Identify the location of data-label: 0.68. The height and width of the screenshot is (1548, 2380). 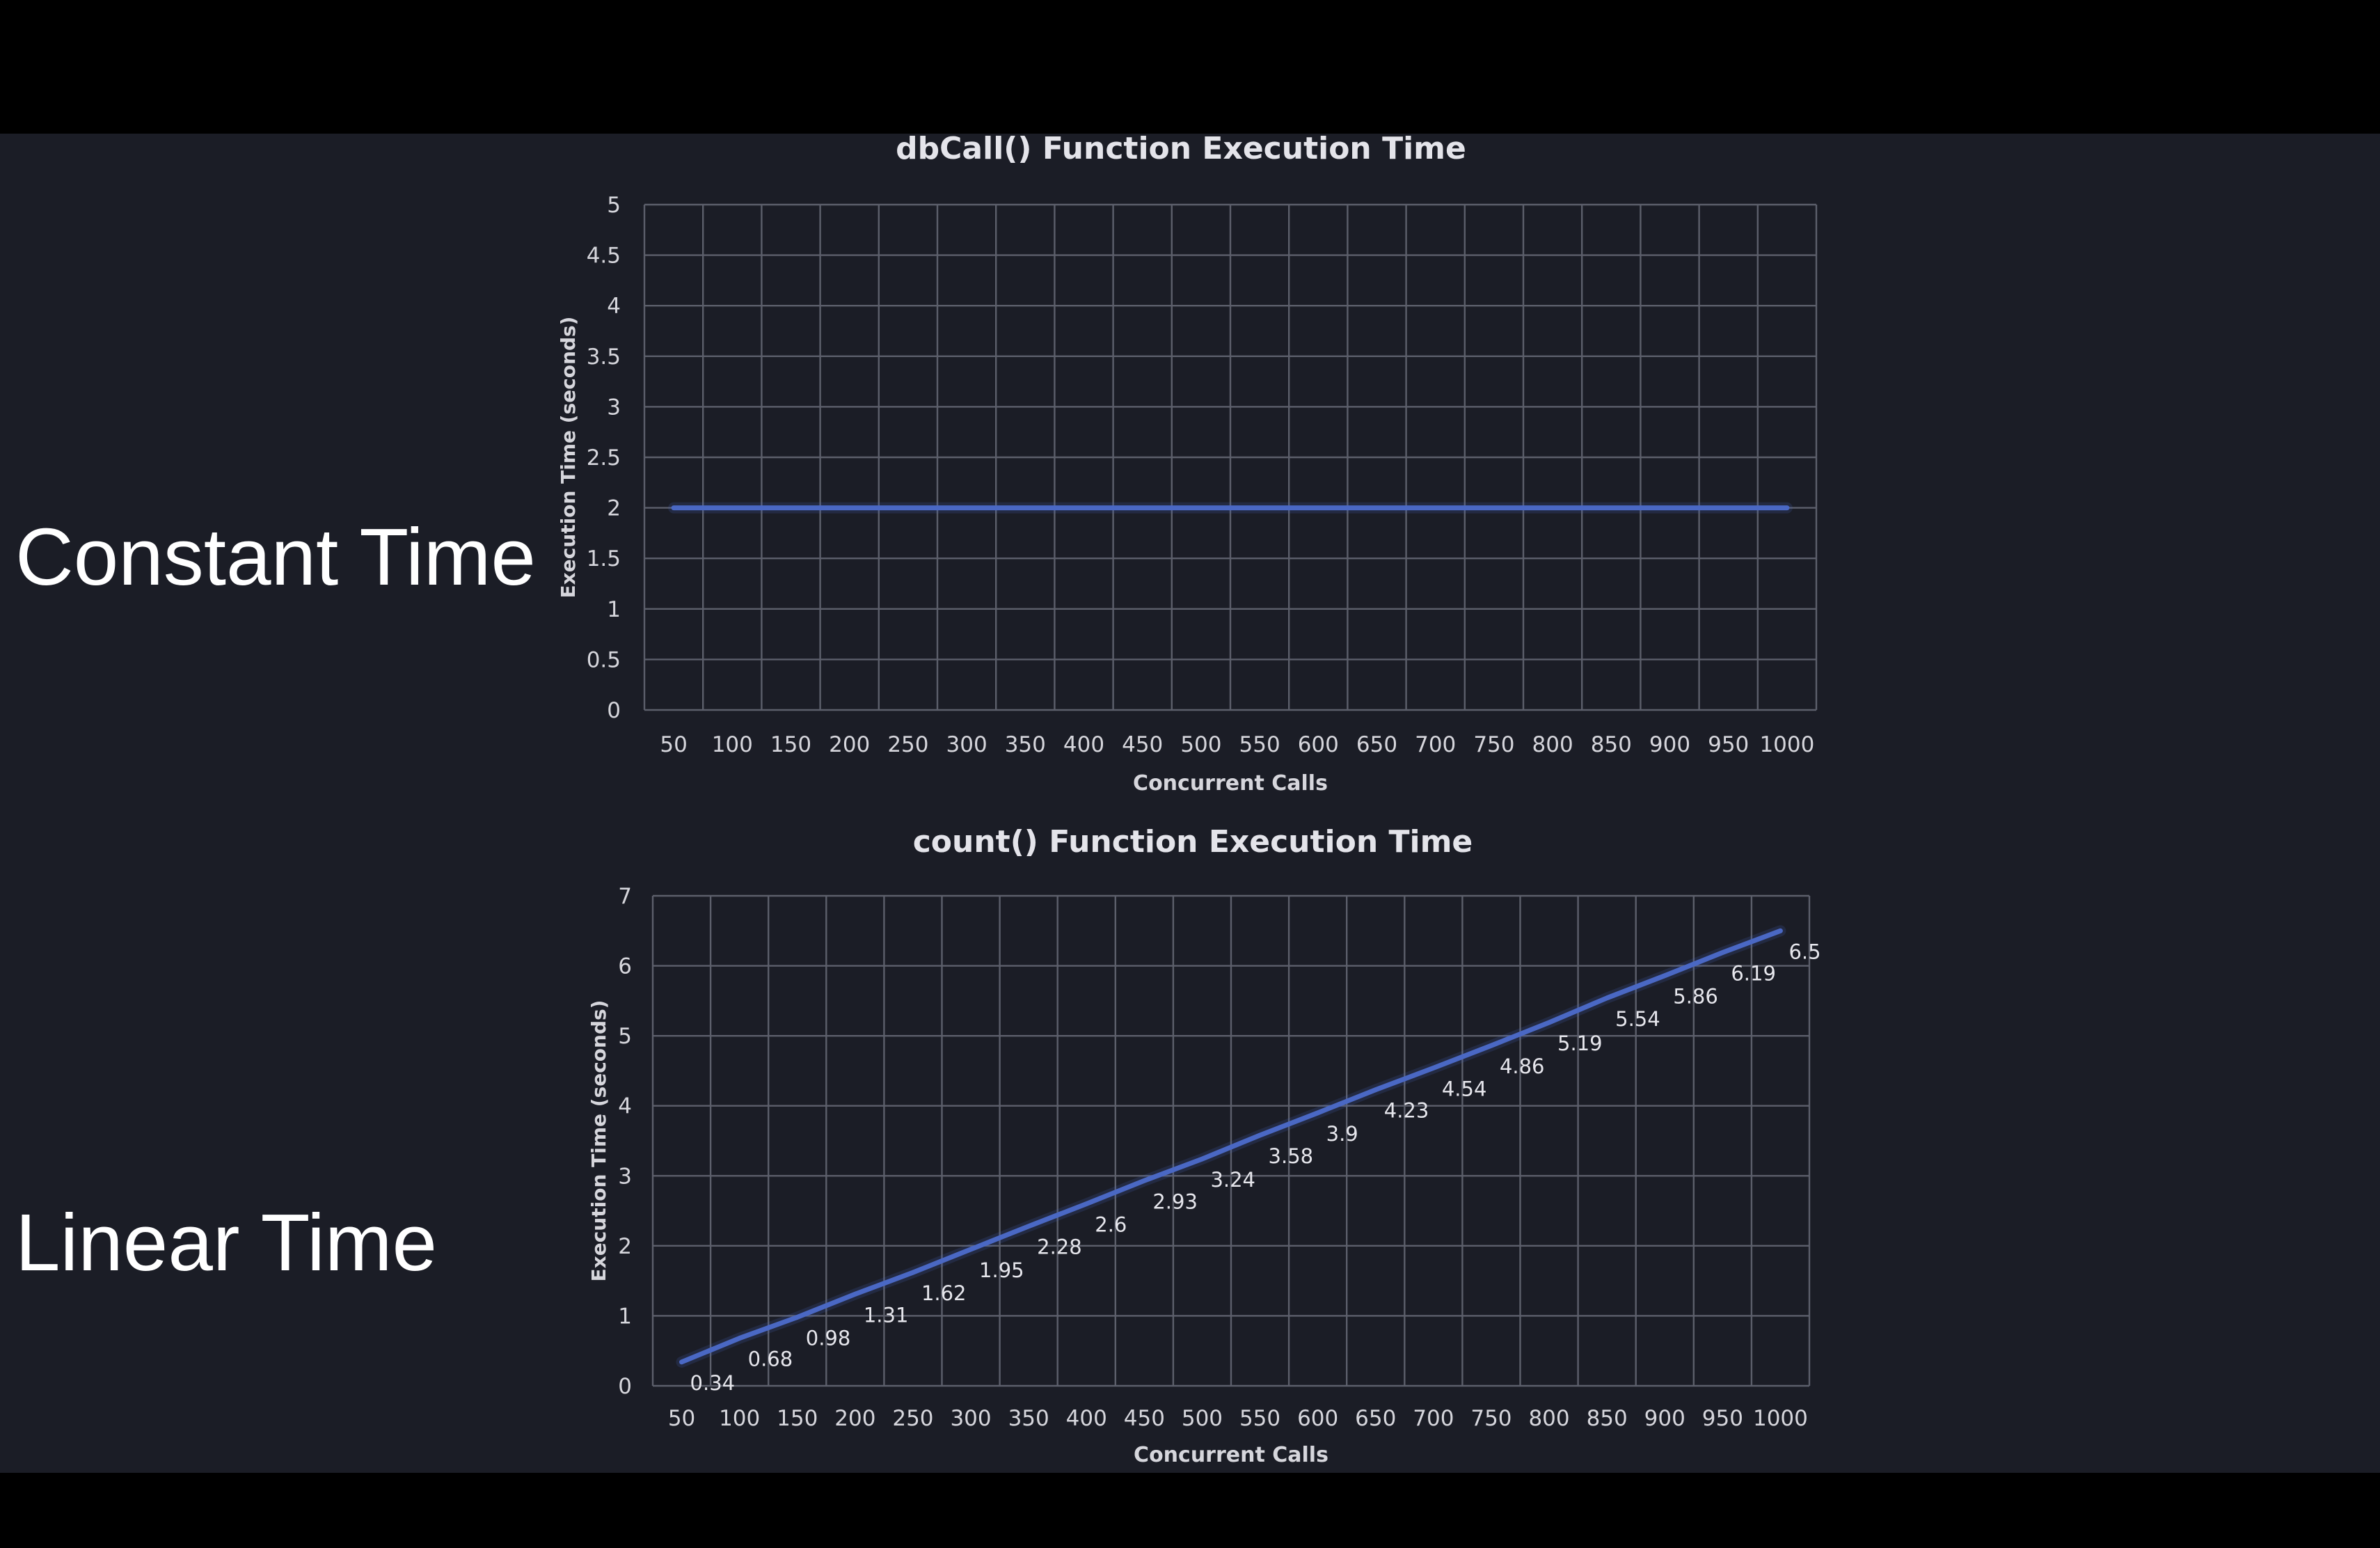
(770, 1359).